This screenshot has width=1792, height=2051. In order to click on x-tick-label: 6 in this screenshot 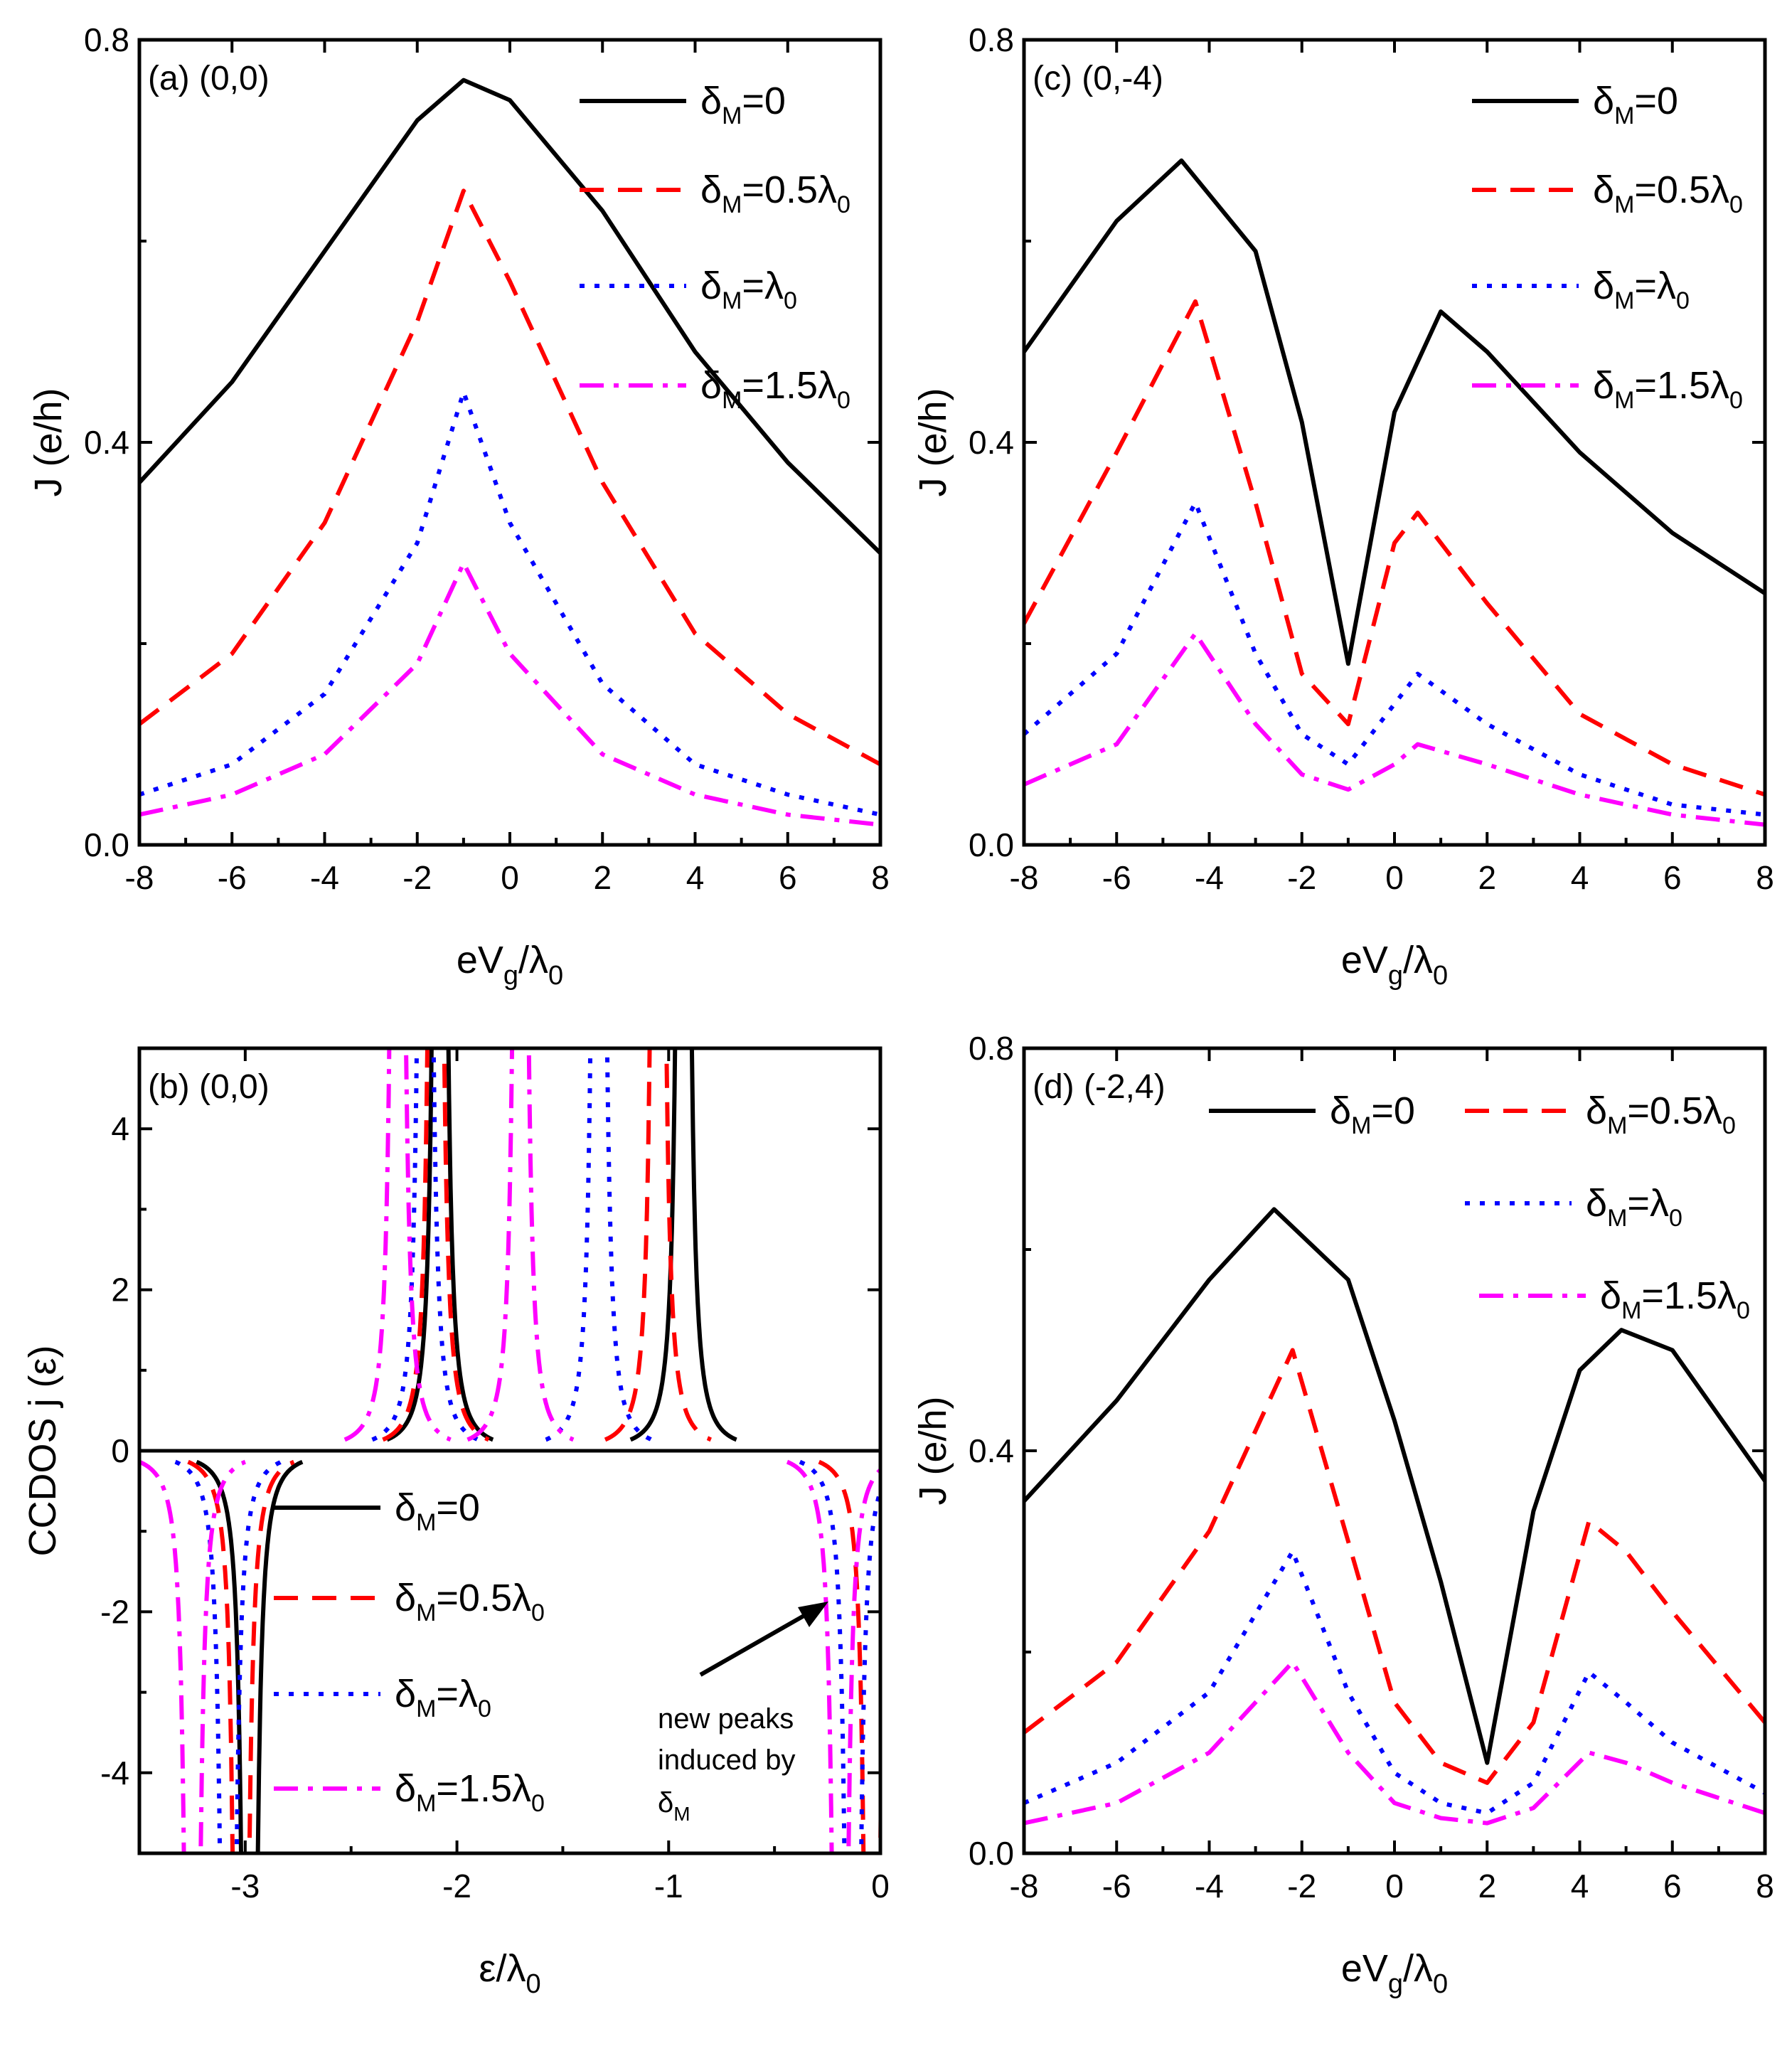, I will do `click(788, 877)`.